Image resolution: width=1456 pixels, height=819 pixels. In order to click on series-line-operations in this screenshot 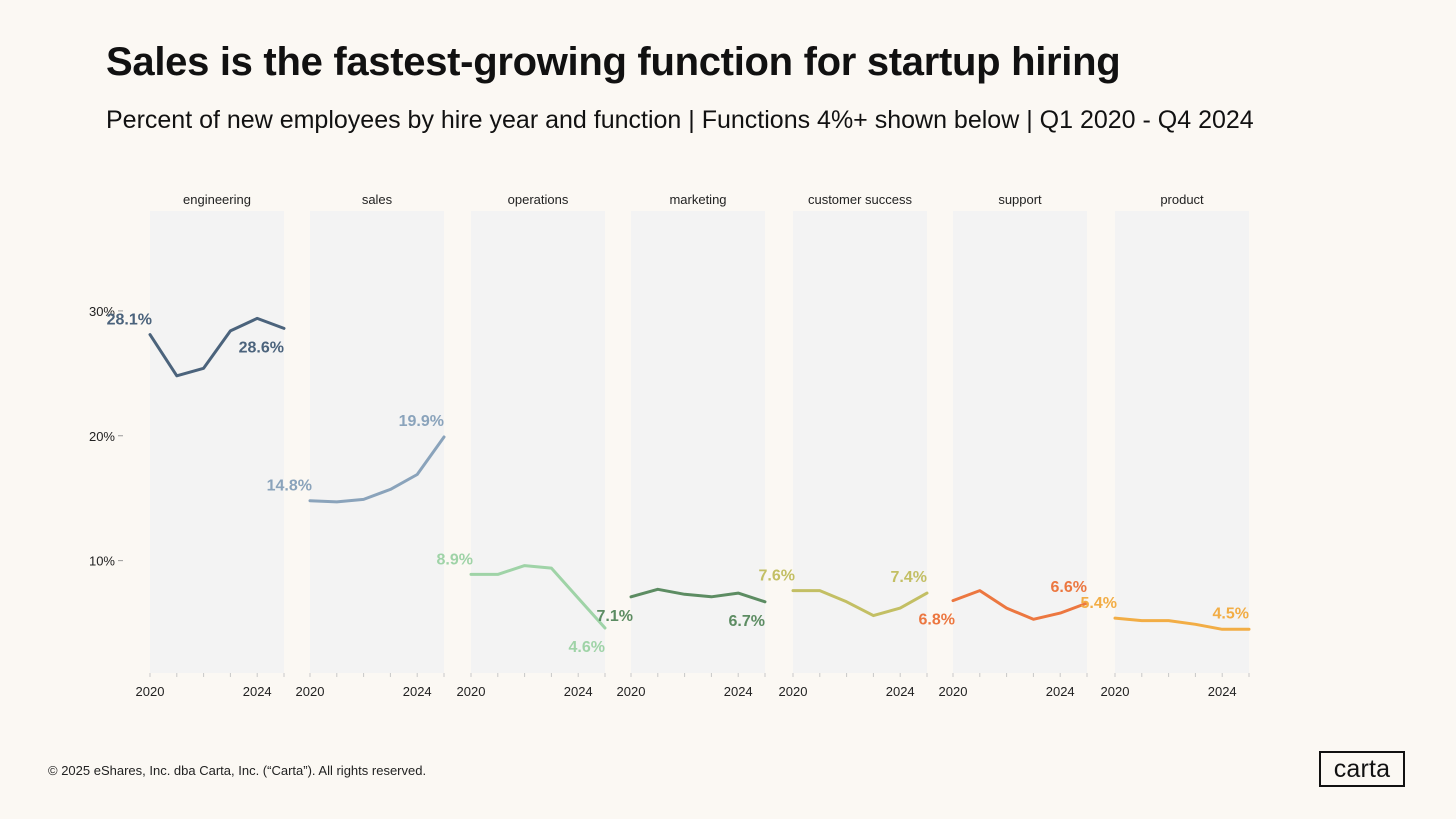, I will do `click(538, 597)`.